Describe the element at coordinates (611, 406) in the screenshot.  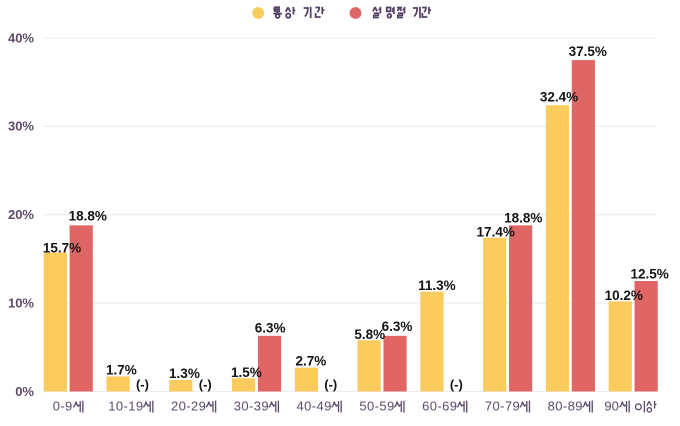
I see `svg-text: 90` at that location.